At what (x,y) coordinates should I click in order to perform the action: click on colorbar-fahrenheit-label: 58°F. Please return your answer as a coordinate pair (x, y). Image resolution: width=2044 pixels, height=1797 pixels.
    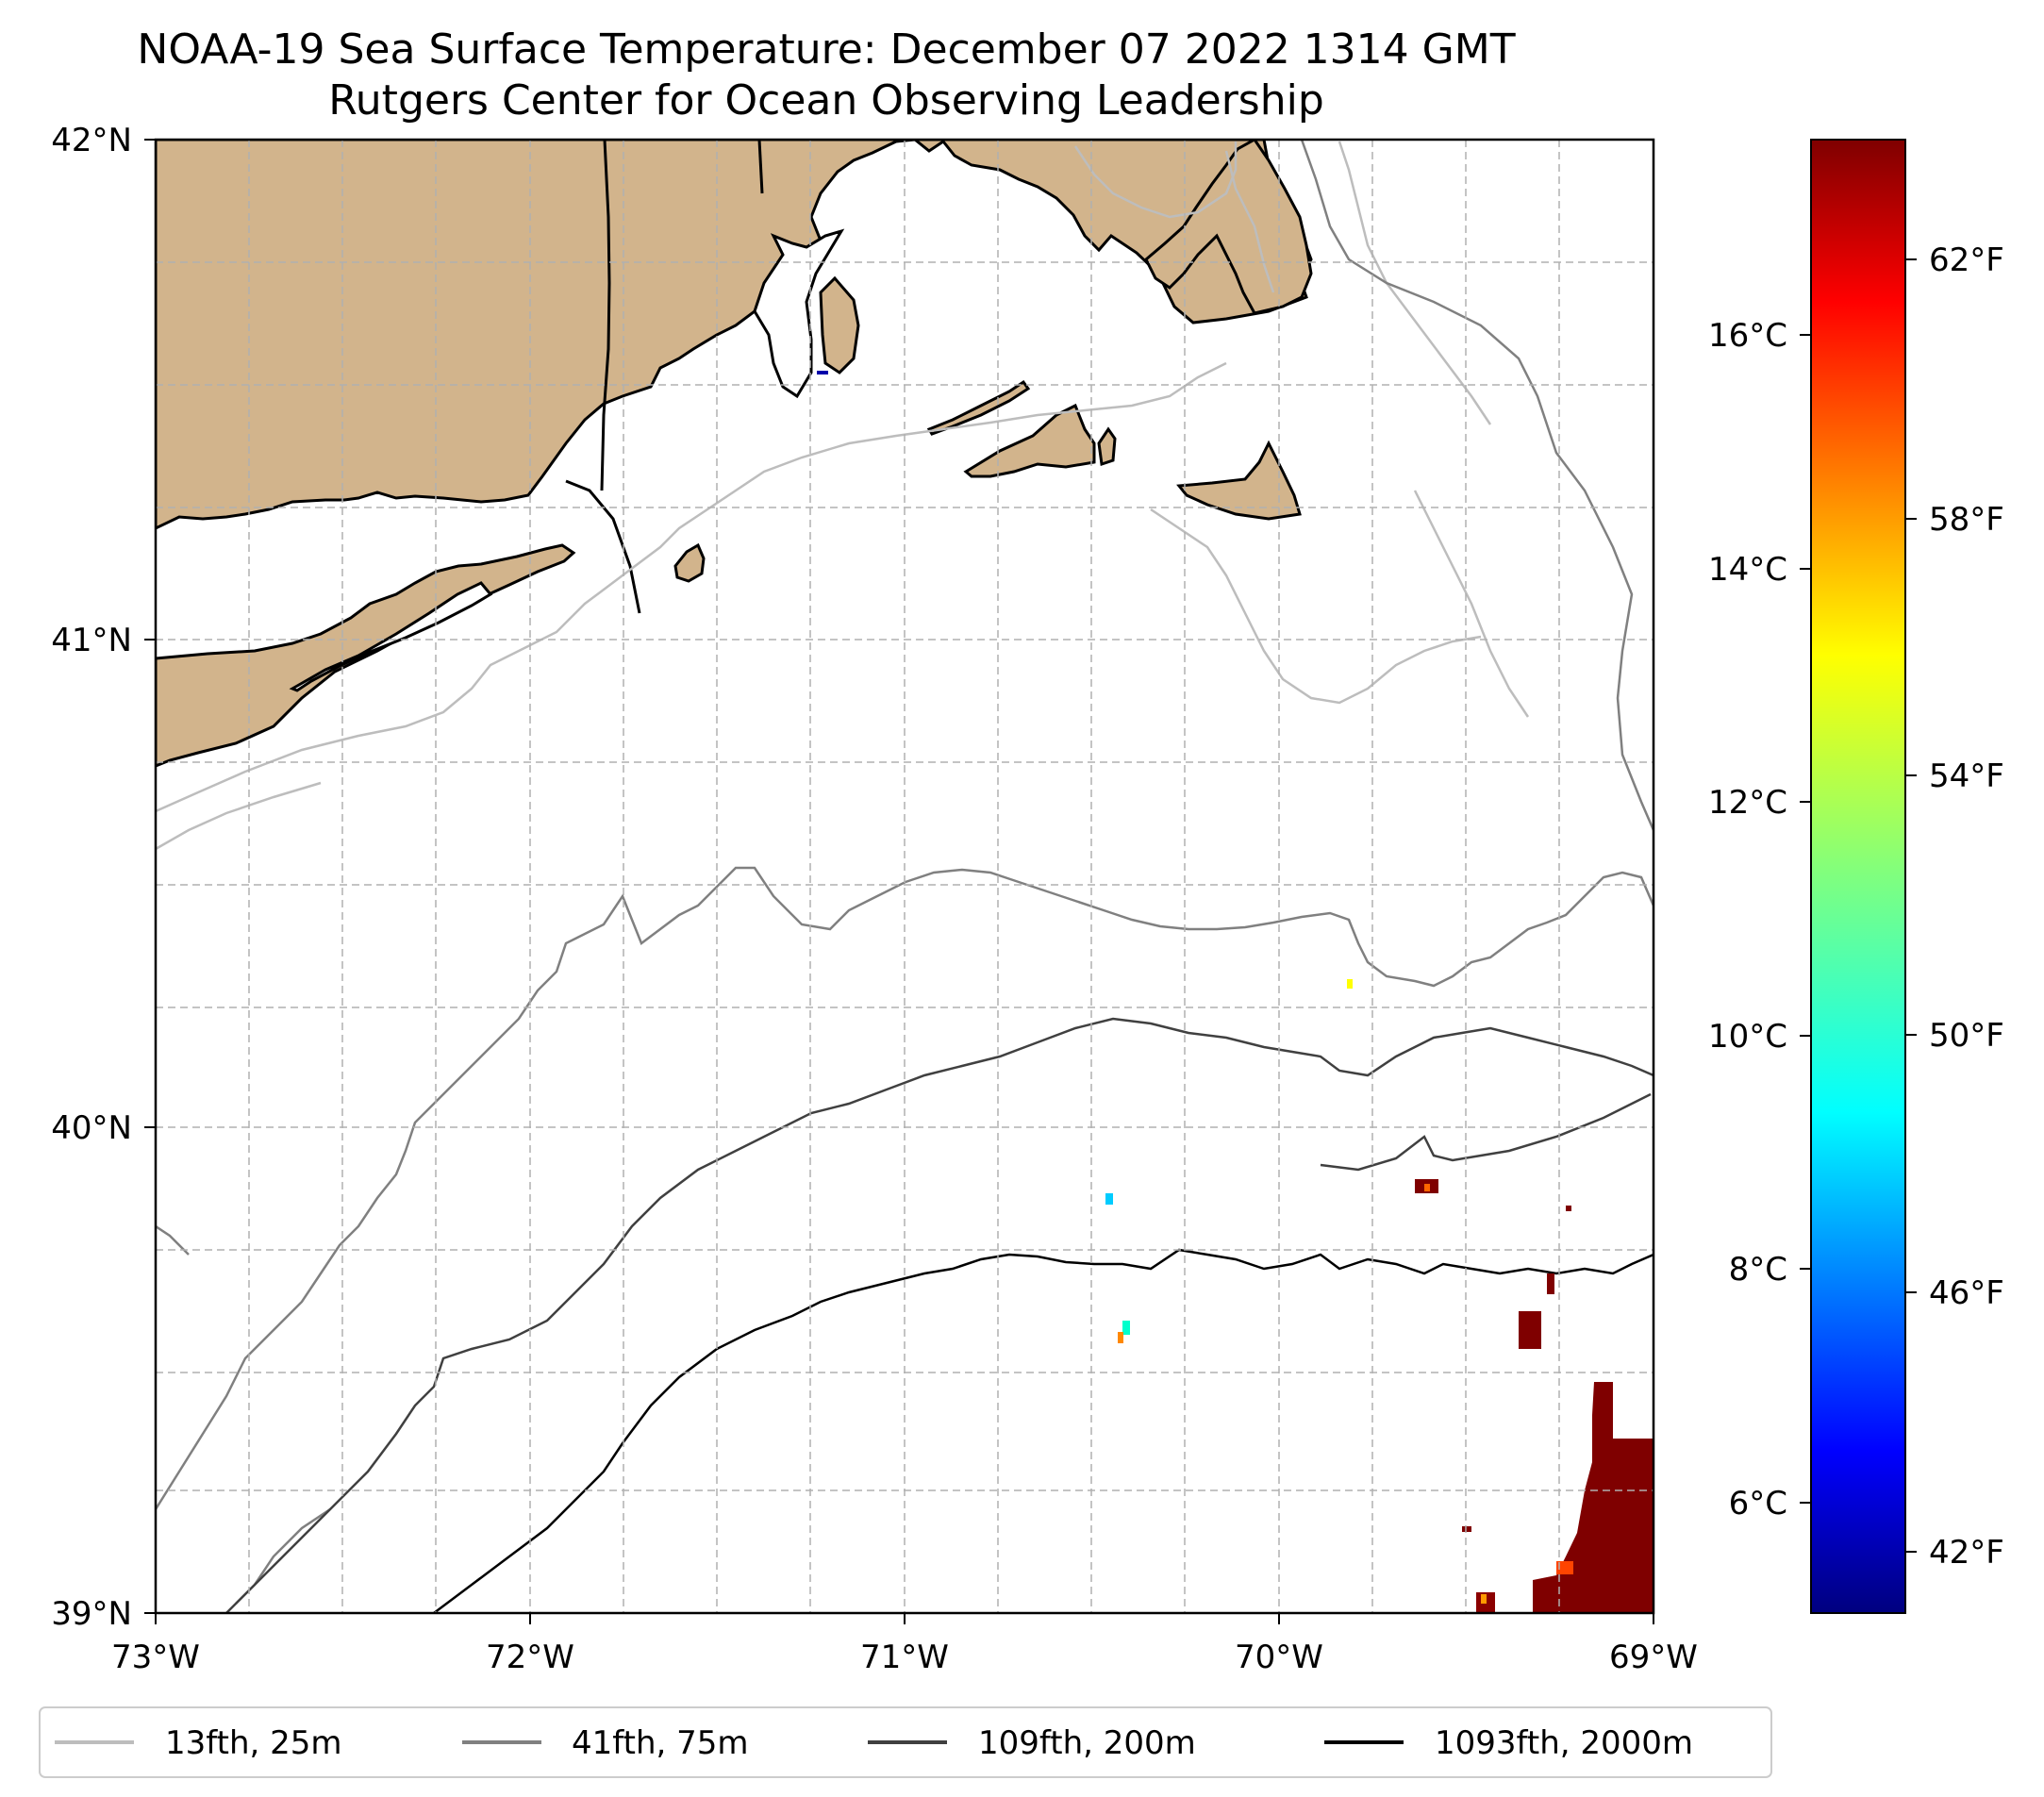
    Looking at the image, I should click on (1967, 520).